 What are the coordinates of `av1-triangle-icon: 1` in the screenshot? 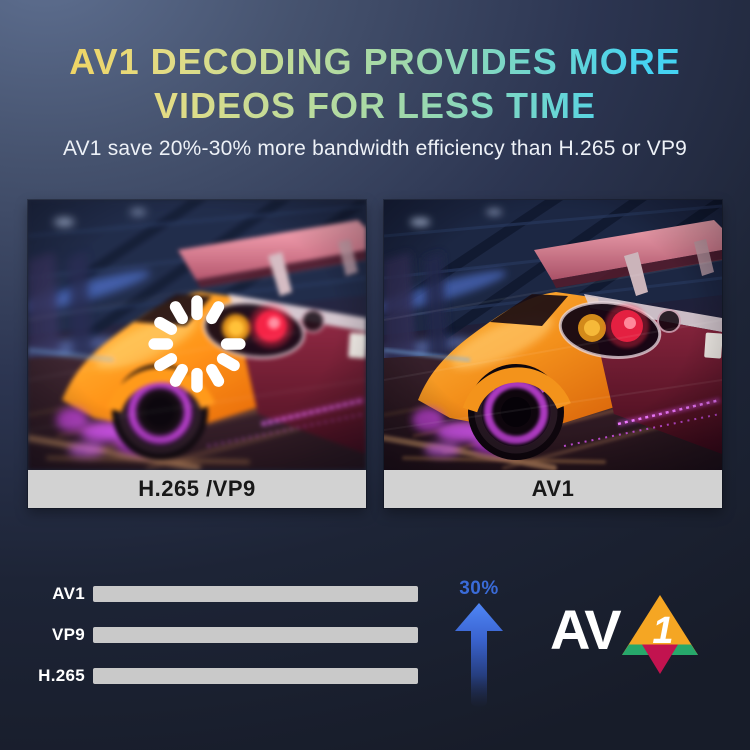 It's located at (659, 634).